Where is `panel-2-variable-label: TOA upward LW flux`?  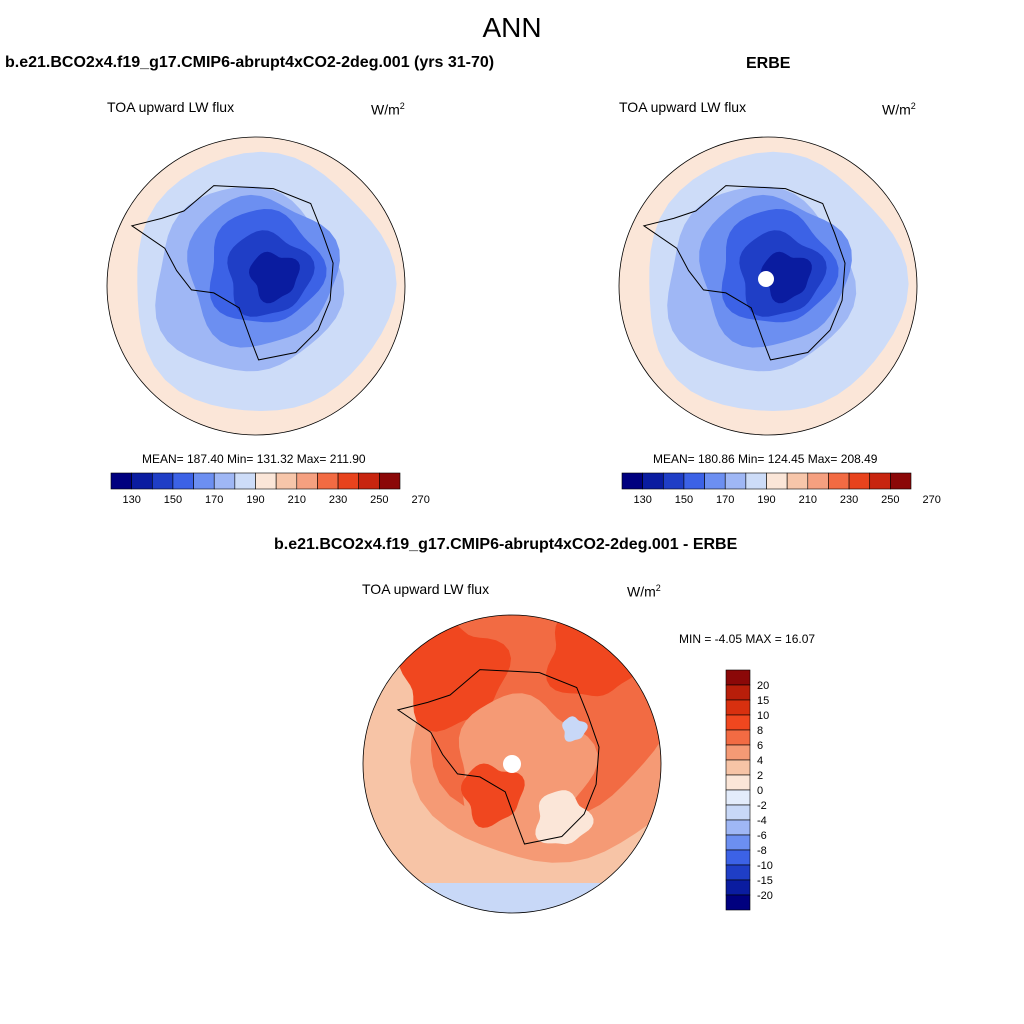
panel-2-variable-label: TOA upward LW flux is located at coordinates (683, 107).